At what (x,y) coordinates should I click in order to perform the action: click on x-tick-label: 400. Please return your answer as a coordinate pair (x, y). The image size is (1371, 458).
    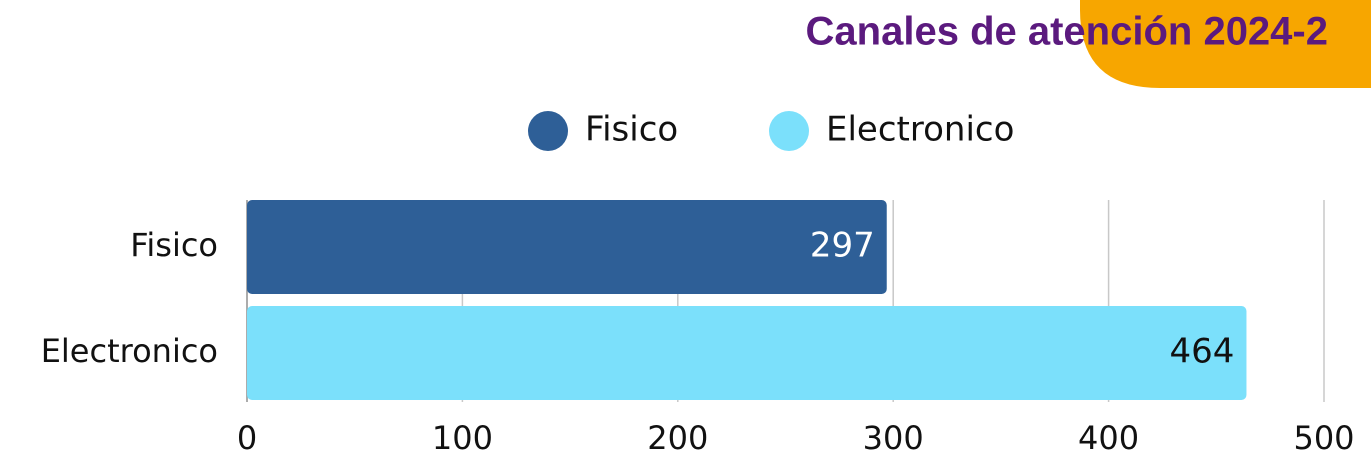
    Looking at the image, I should click on (1108, 438).